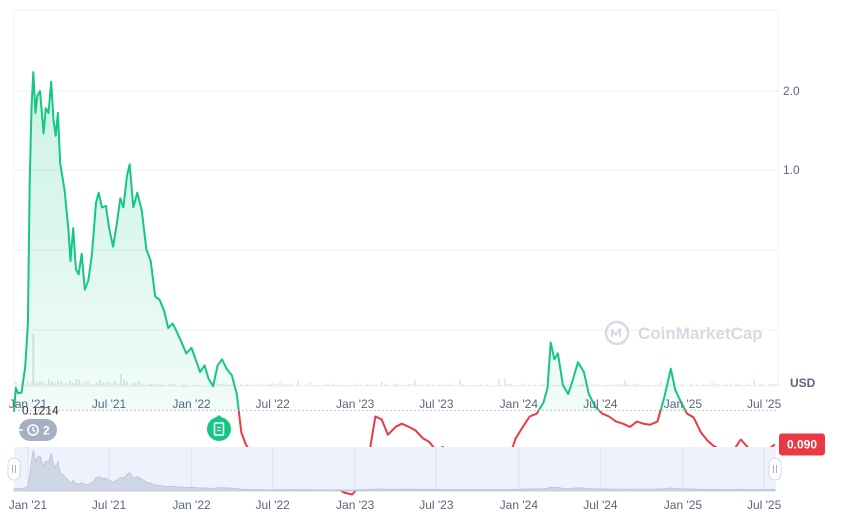  Describe the element at coordinates (109, 505) in the screenshot. I see `navigator-tick-label: Jul '21` at that location.